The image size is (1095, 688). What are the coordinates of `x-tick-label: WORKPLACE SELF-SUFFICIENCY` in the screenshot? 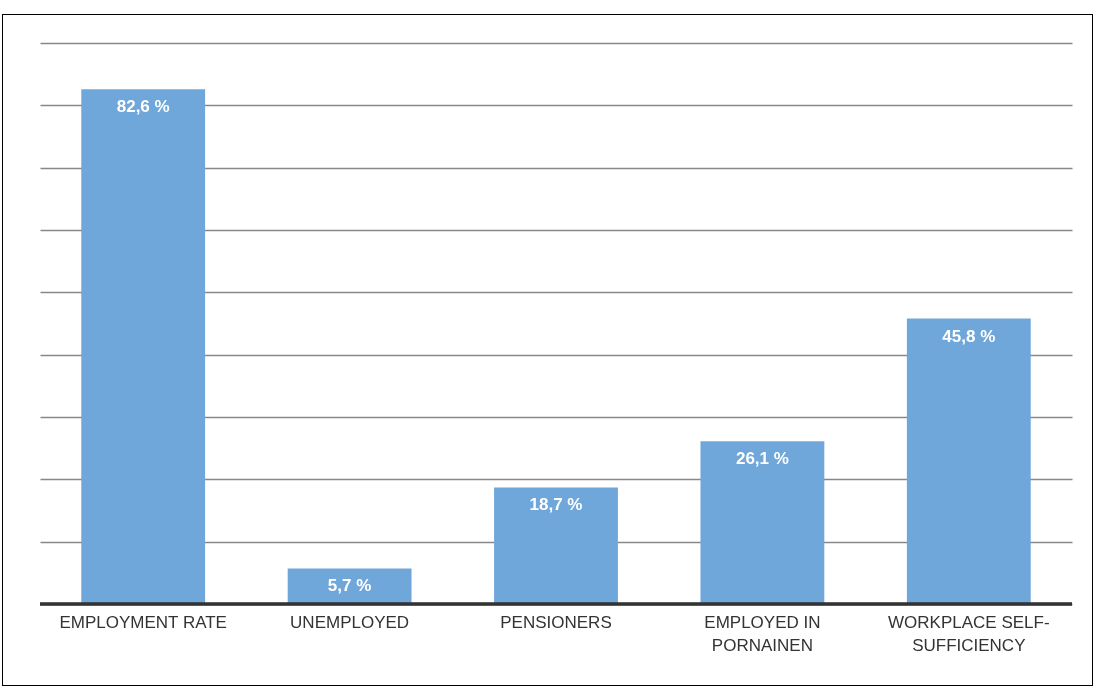 It's located at (969, 633).